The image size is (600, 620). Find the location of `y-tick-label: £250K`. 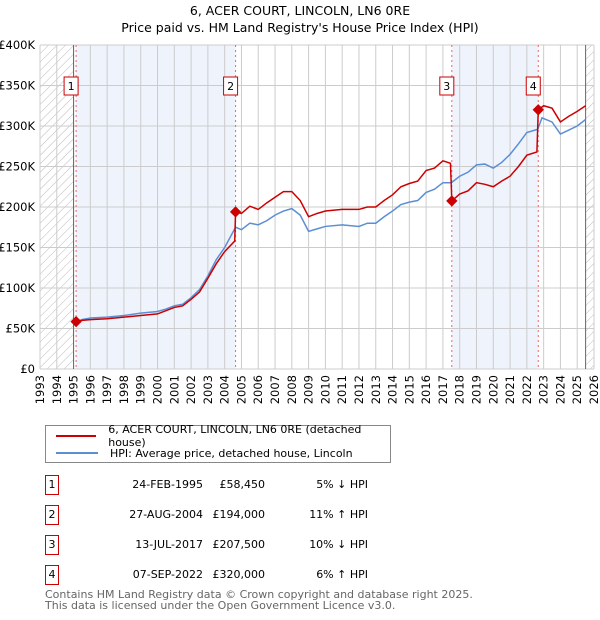

y-tick-label: £250K is located at coordinates (17, 167).